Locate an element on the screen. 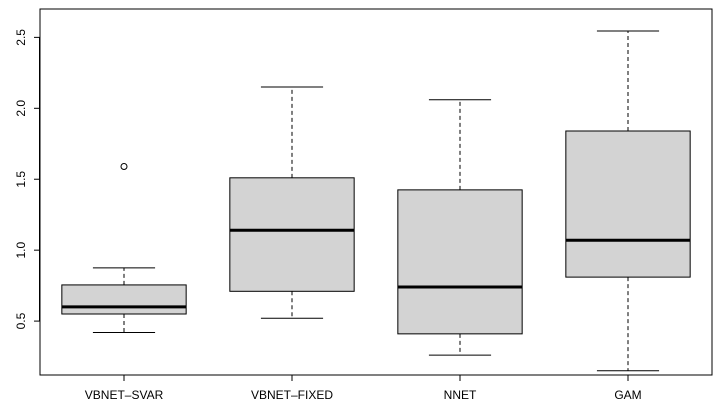  y-axis: 0.5 1.0 1.5 2.0 2.5 is located at coordinates (27, 179).